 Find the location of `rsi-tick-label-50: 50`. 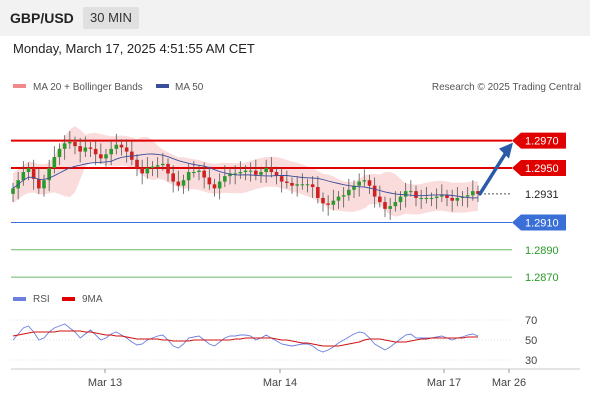

rsi-tick-label-50: 50 is located at coordinates (531, 341).